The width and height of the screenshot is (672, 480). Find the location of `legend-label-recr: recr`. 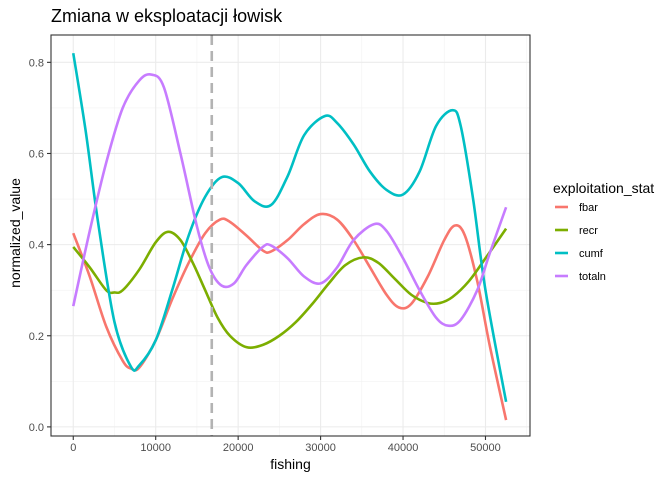

legend-label-recr: recr is located at coordinates (588, 231).